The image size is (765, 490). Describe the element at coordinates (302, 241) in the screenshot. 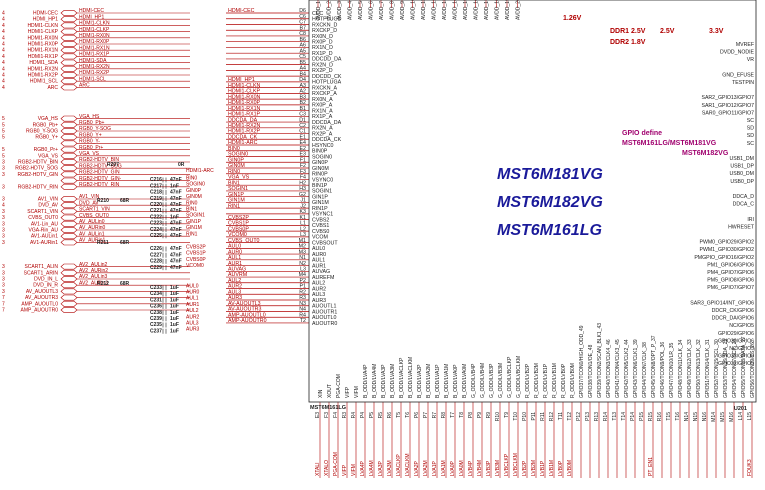

I see `ball-number: M1` at that location.